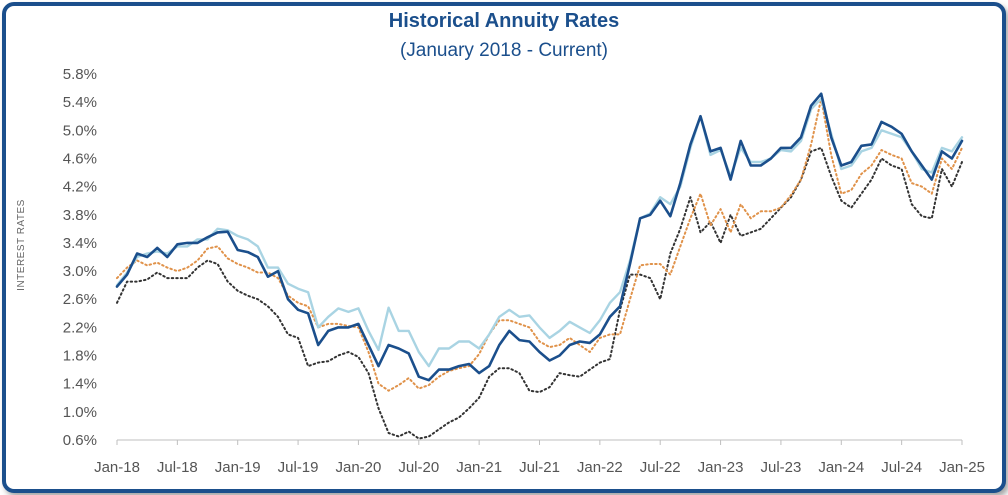 Image resolution: width=1008 pixels, height=495 pixels. I want to click on x-tick-label: Jan-21, so click(479, 467).